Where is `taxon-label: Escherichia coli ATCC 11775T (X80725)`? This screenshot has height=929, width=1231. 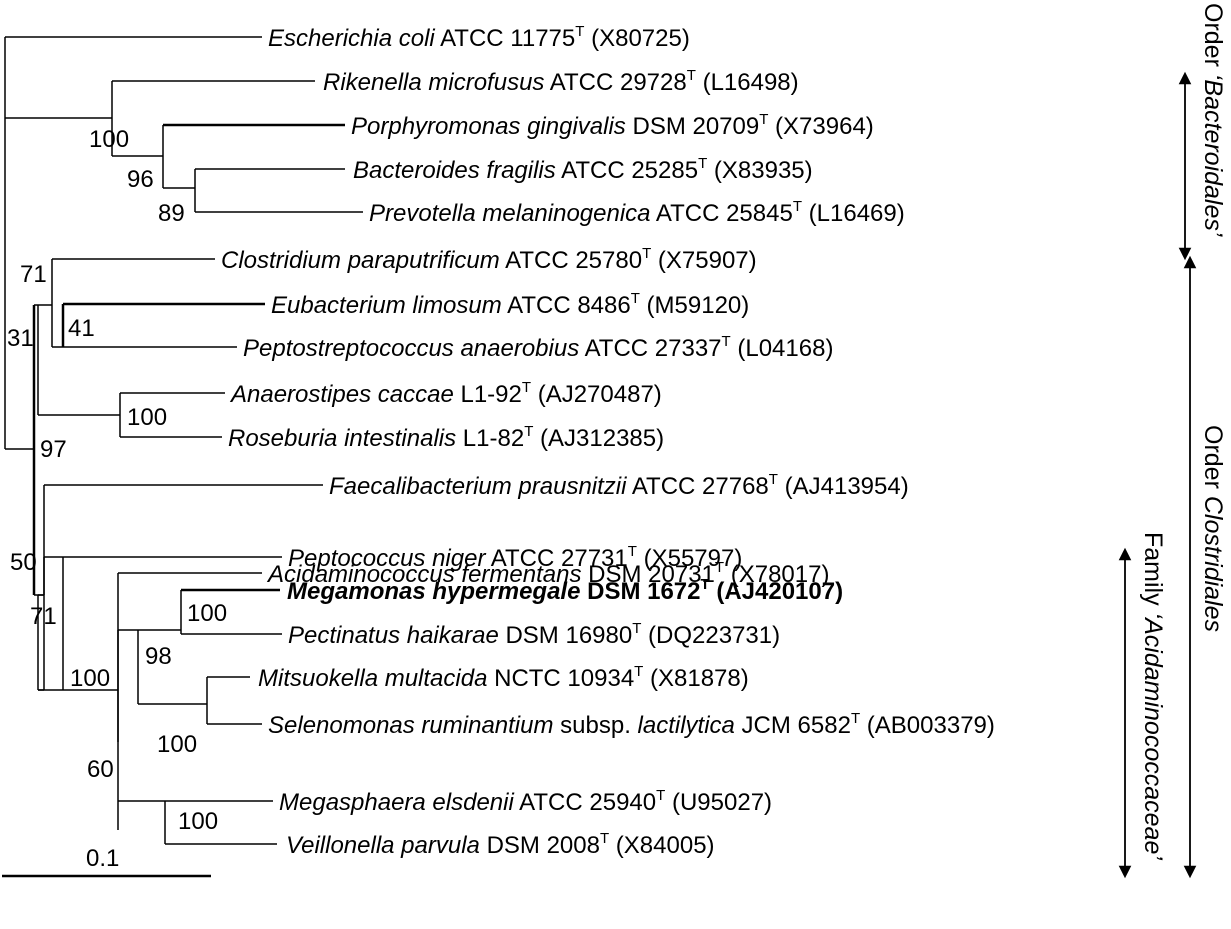
taxon-label: Escherichia coli ATCC 11775T (X80725) is located at coordinates (479, 37).